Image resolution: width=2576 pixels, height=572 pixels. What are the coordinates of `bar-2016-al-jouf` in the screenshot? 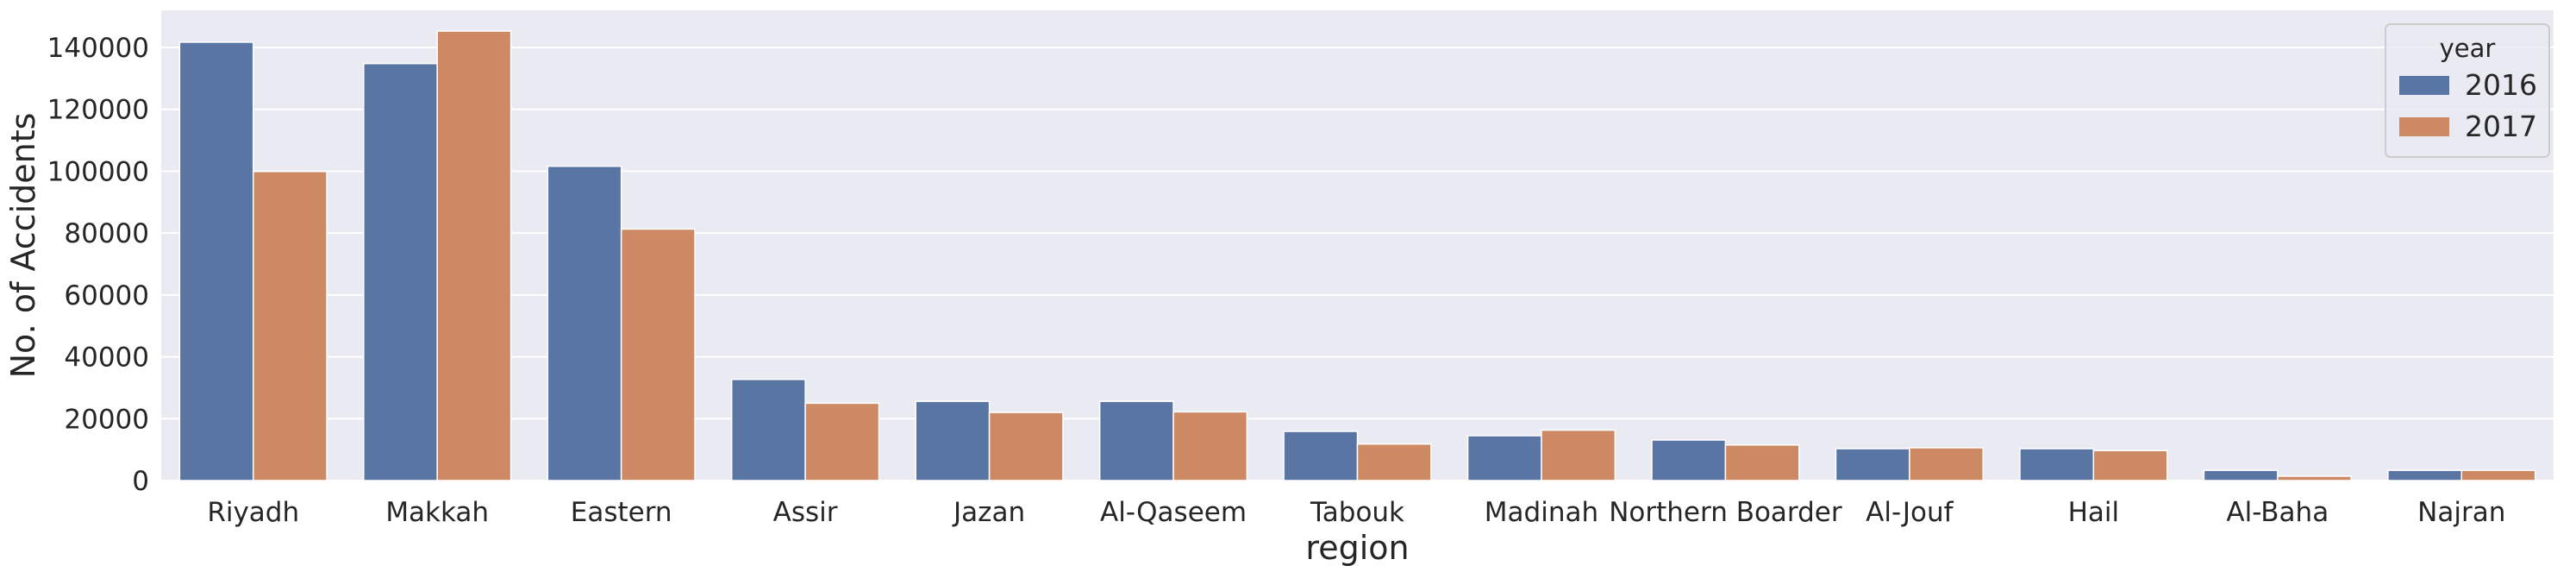 It's located at (1872, 465).